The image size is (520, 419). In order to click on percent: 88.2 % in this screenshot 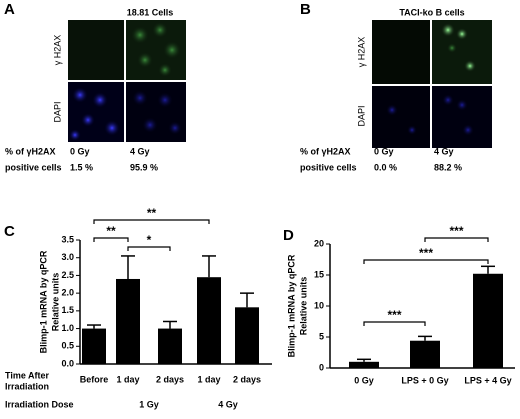, I will do `click(448, 167)`.